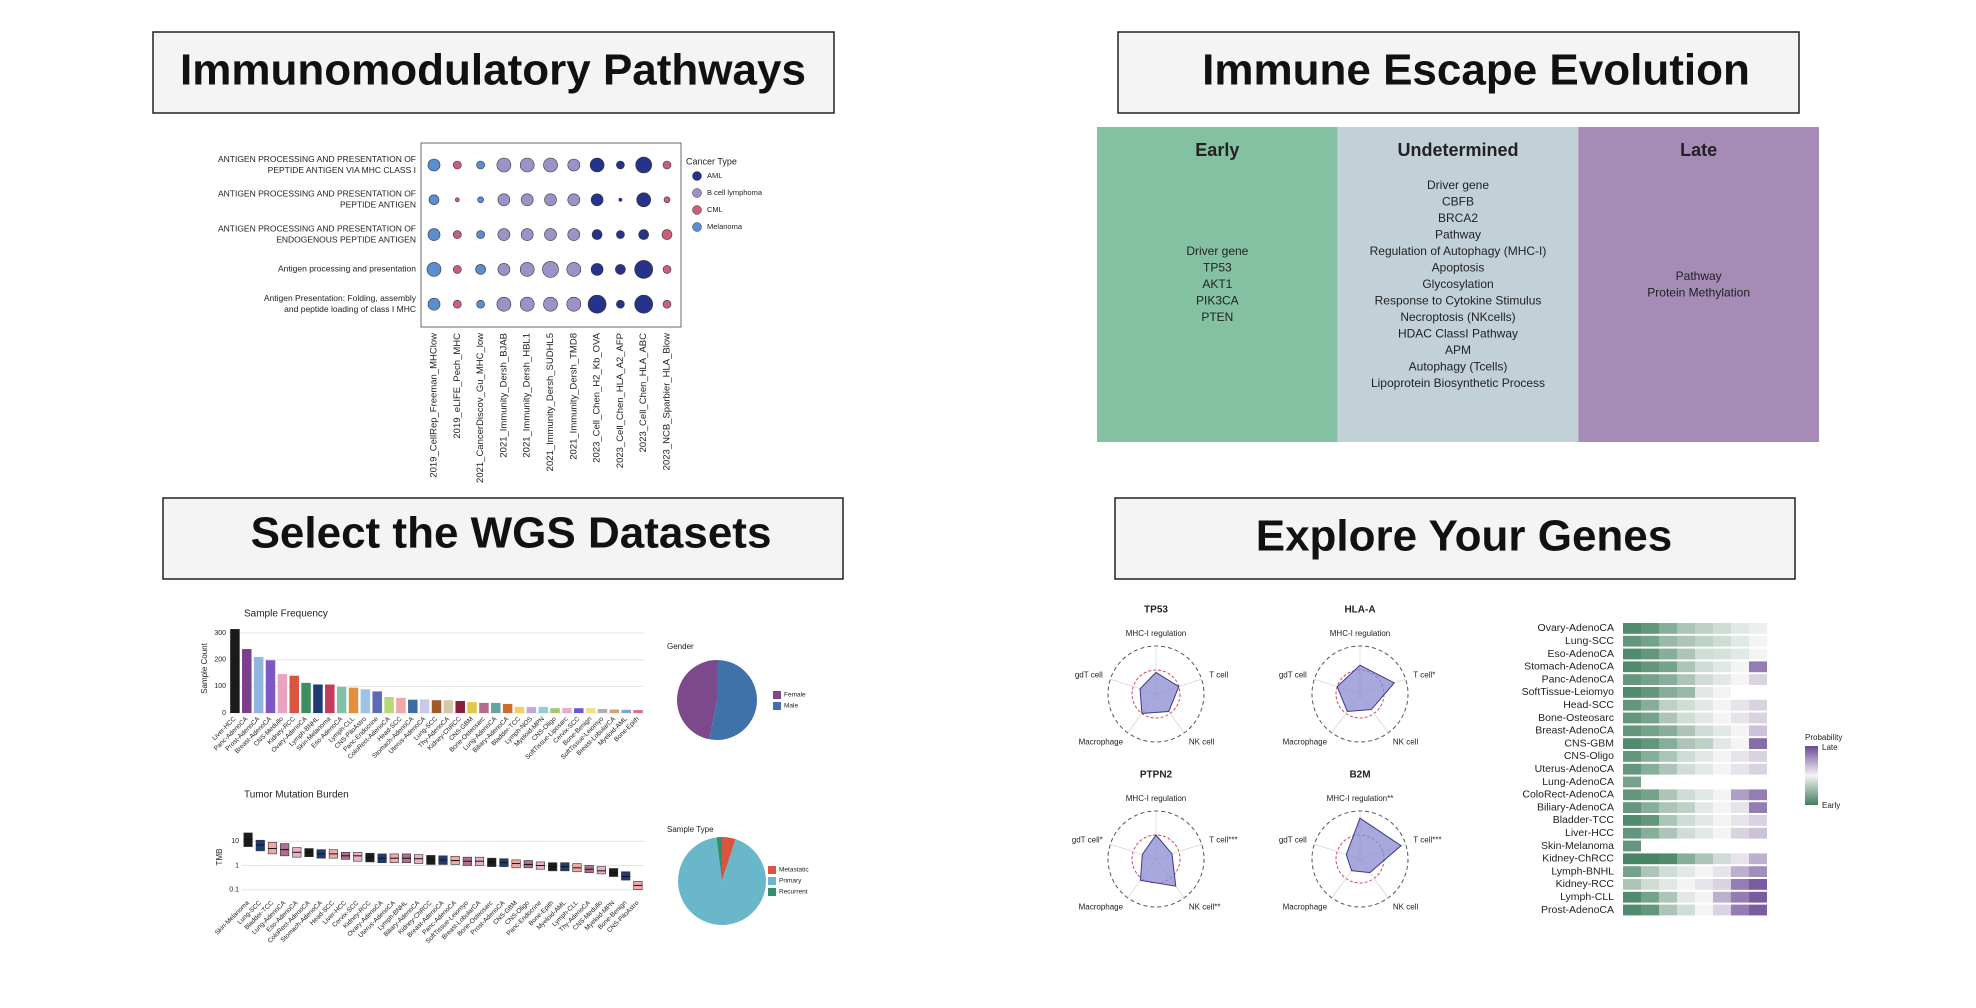 This screenshot has height=1008, width=1976. I want to click on pathway-label: and peptide loading of class I MHC, so click(350, 309).